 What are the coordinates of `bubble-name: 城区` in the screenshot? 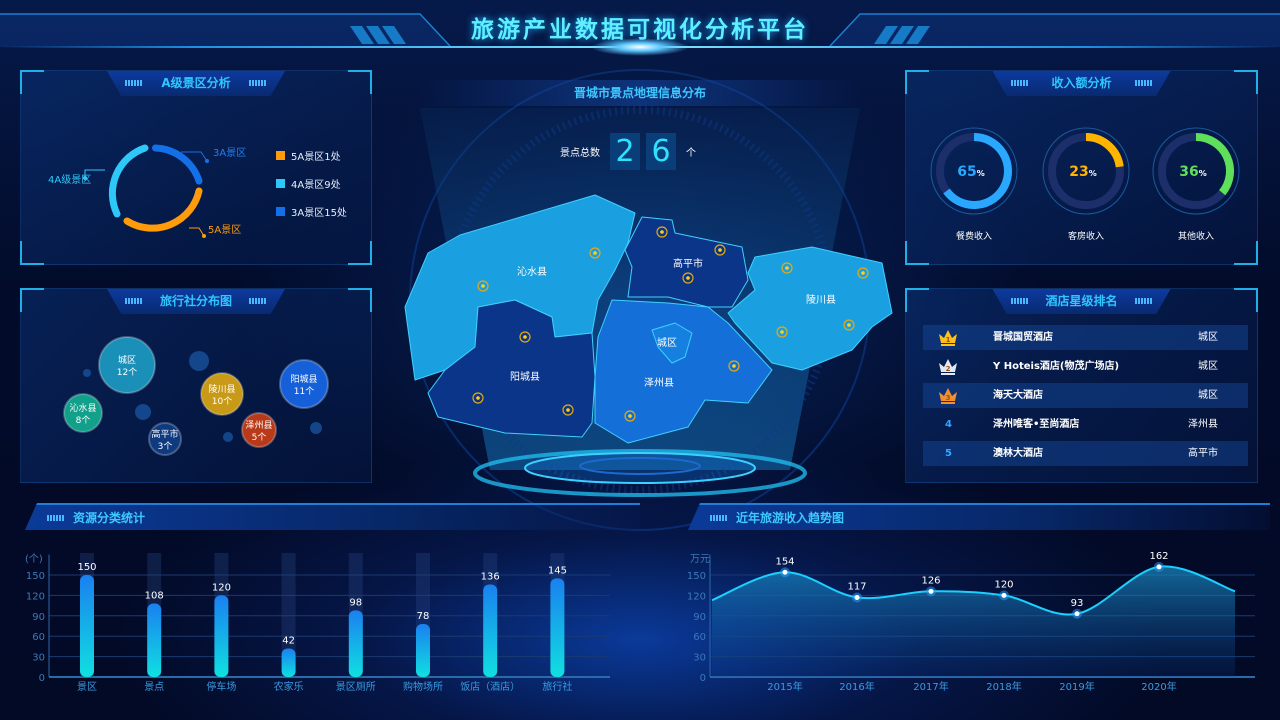 It's located at (127, 360).